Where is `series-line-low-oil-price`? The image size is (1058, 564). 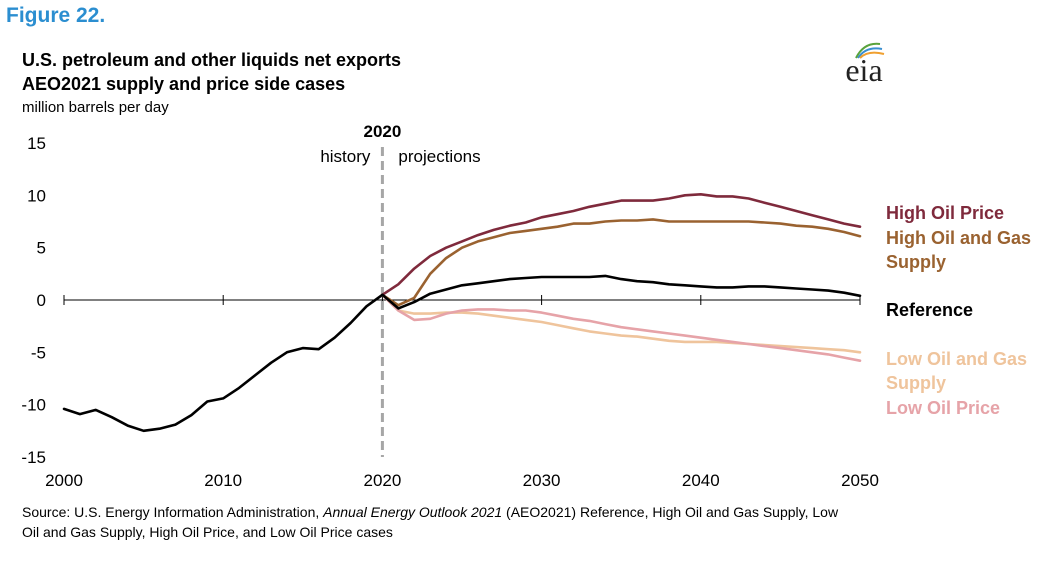
series-line-low-oil-price is located at coordinates (621, 328).